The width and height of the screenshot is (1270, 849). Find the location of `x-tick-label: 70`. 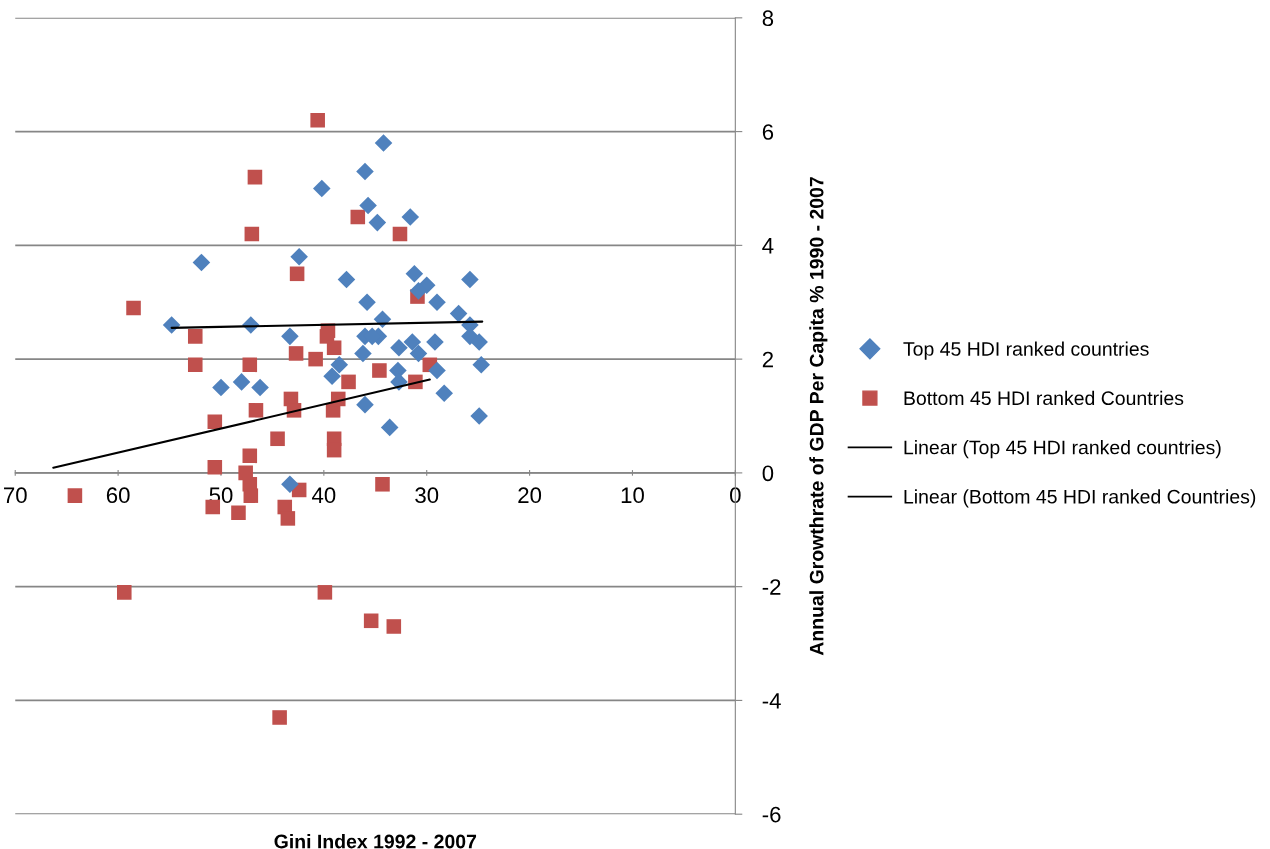

x-tick-label: 70 is located at coordinates (15, 495).